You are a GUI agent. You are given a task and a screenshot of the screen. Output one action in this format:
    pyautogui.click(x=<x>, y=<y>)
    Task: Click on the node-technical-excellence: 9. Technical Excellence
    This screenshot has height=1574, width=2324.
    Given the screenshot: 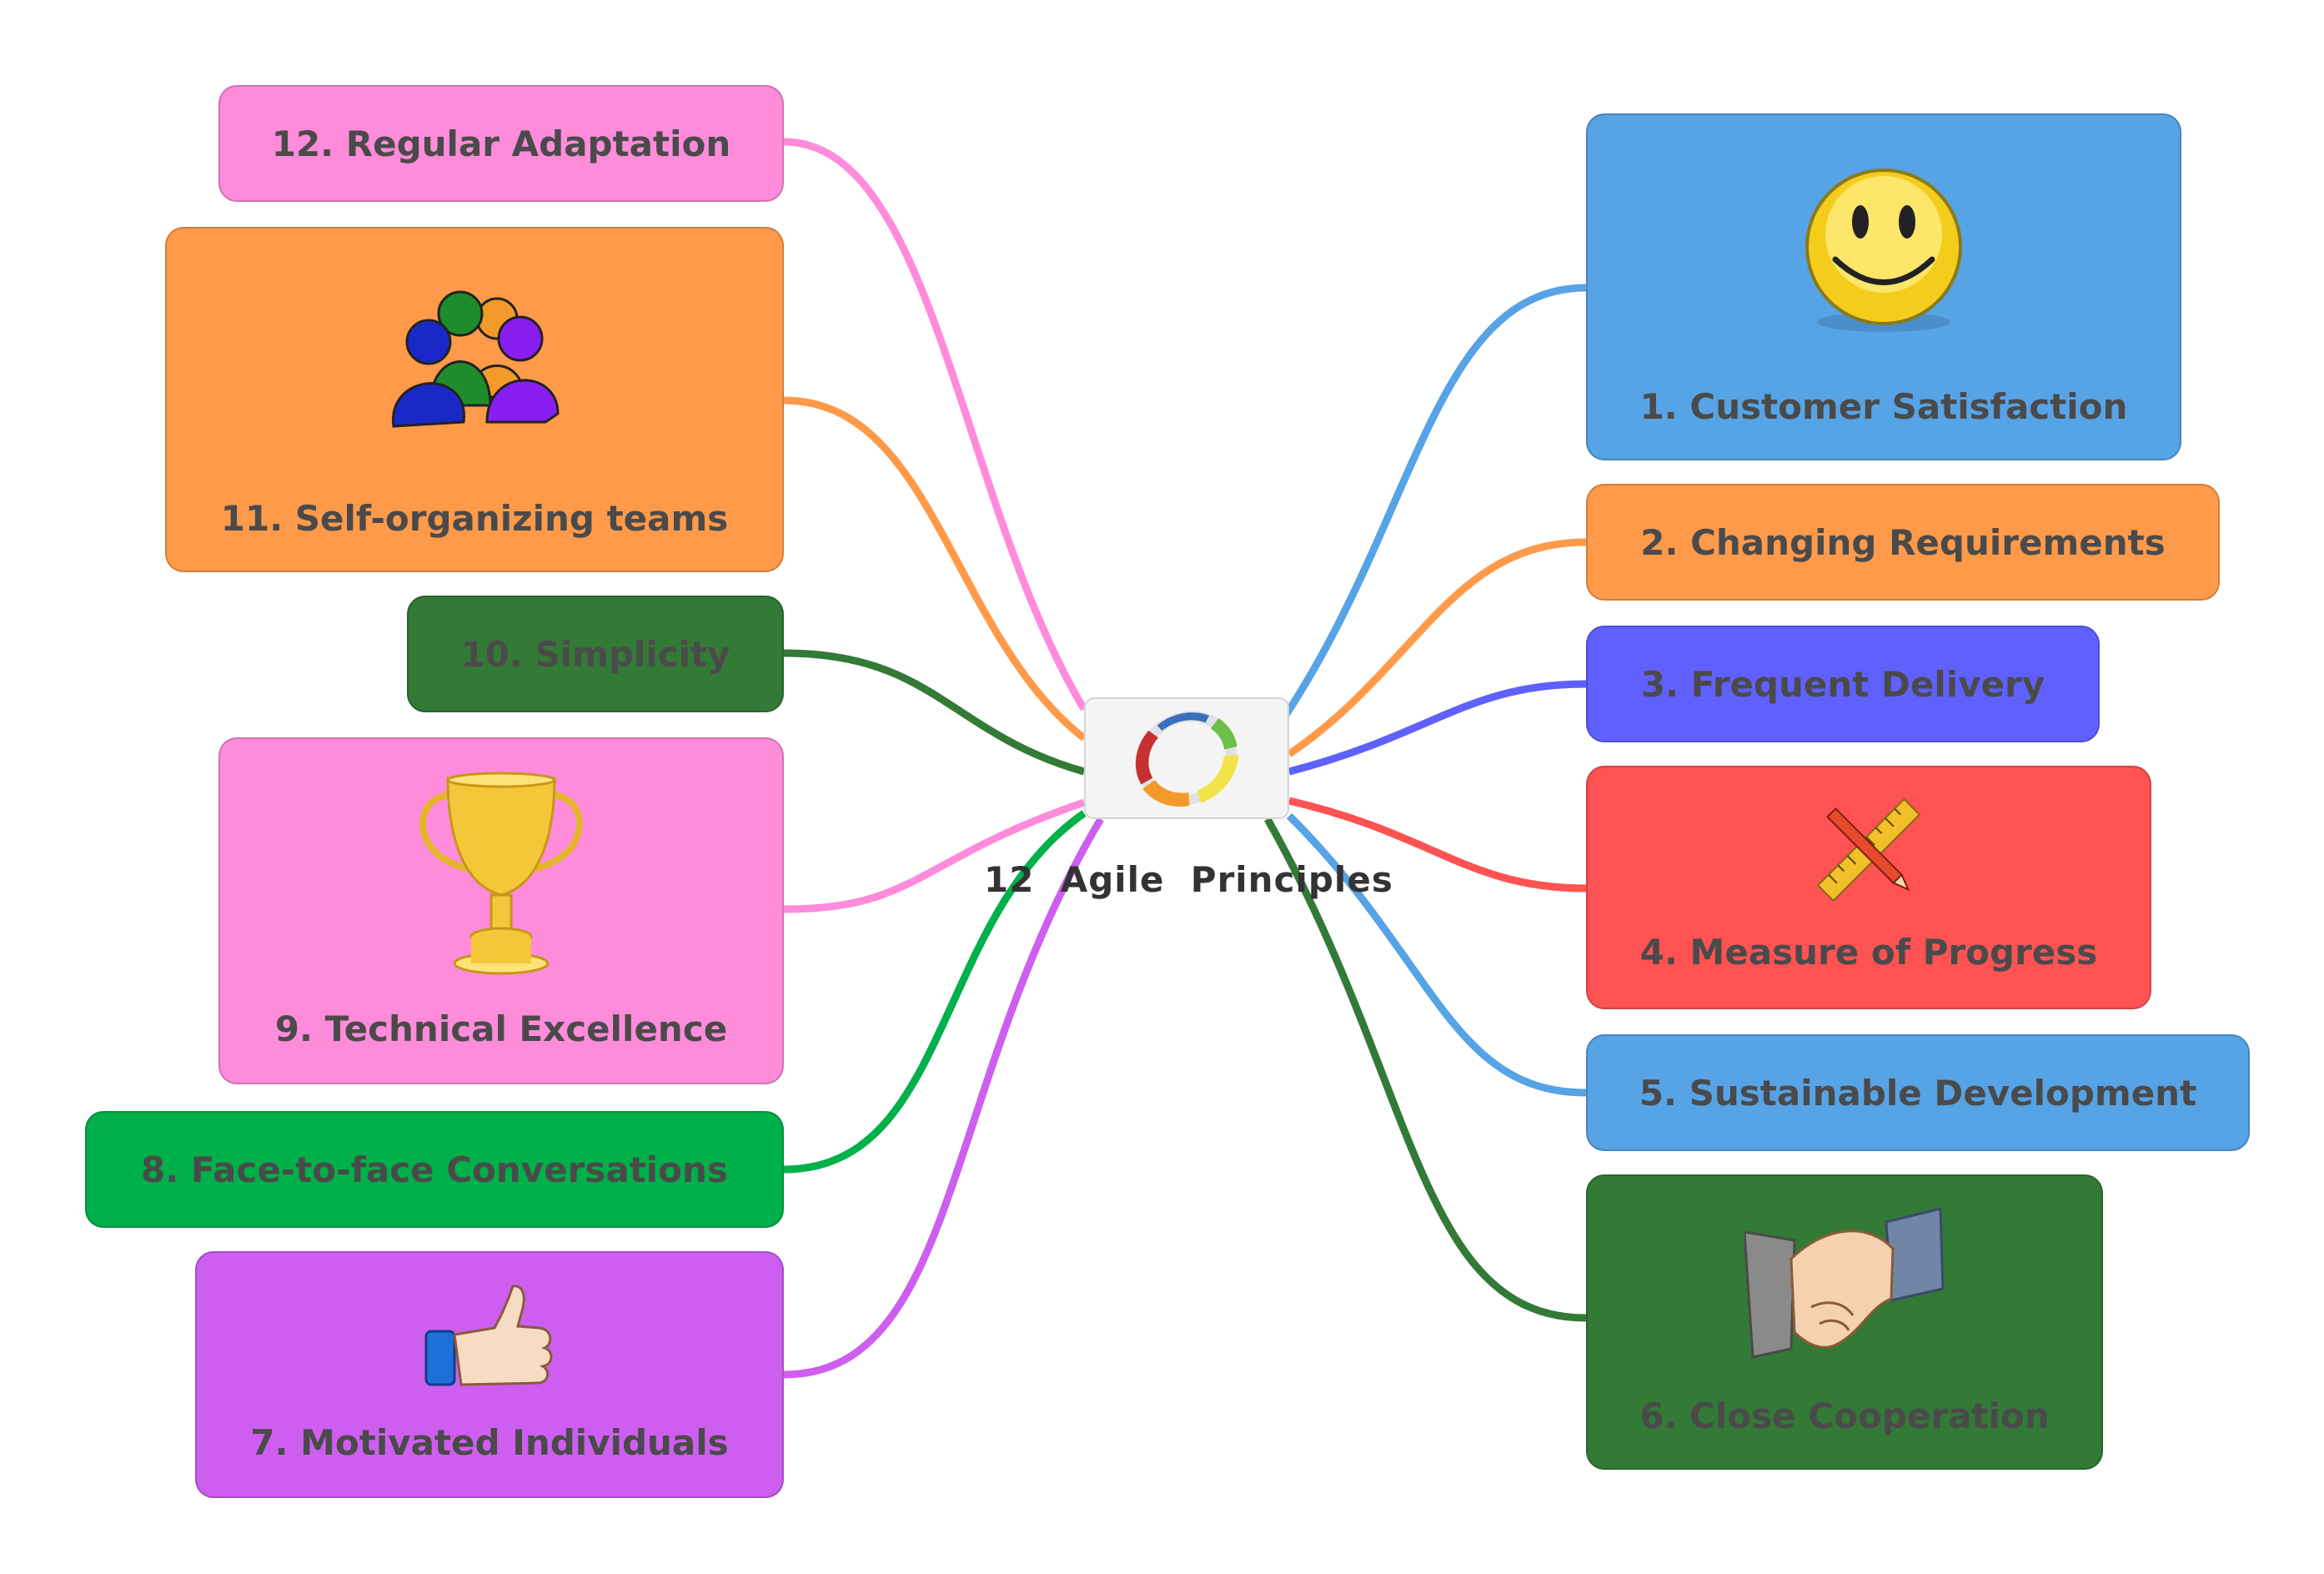 What is the action you would take?
    pyautogui.click(x=501, y=910)
    